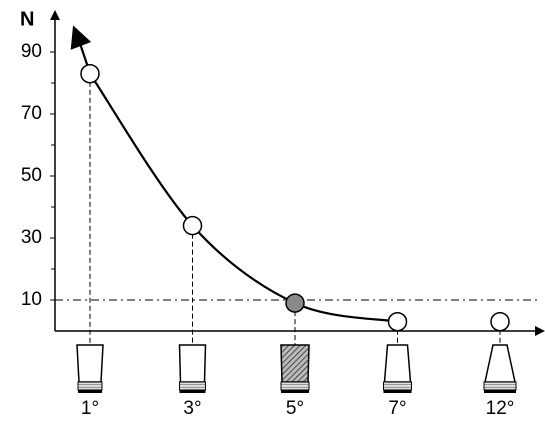 Image resolution: width=545 pixels, height=421 pixels. Describe the element at coordinates (31, 51) in the screenshot. I see `y-tick-label: 90` at that location.